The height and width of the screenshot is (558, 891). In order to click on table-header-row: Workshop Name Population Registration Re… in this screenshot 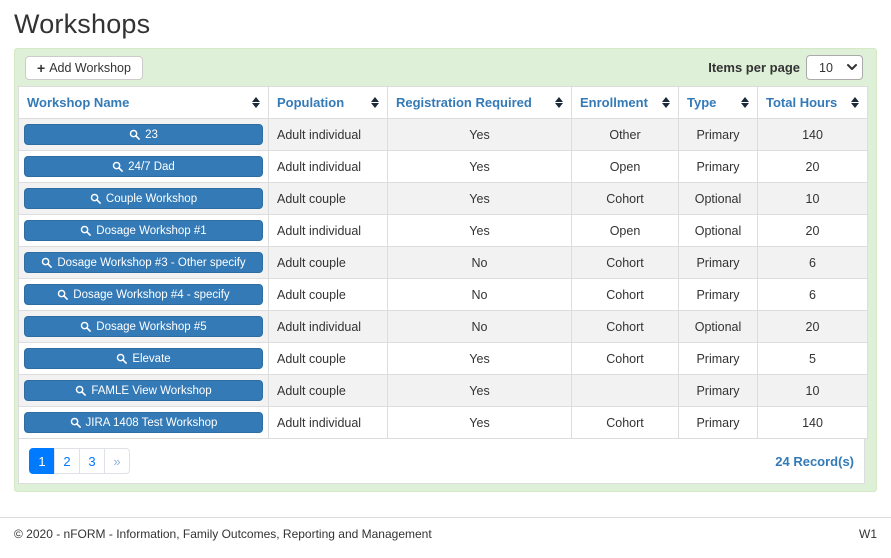, I will do `click(443, 102)`.